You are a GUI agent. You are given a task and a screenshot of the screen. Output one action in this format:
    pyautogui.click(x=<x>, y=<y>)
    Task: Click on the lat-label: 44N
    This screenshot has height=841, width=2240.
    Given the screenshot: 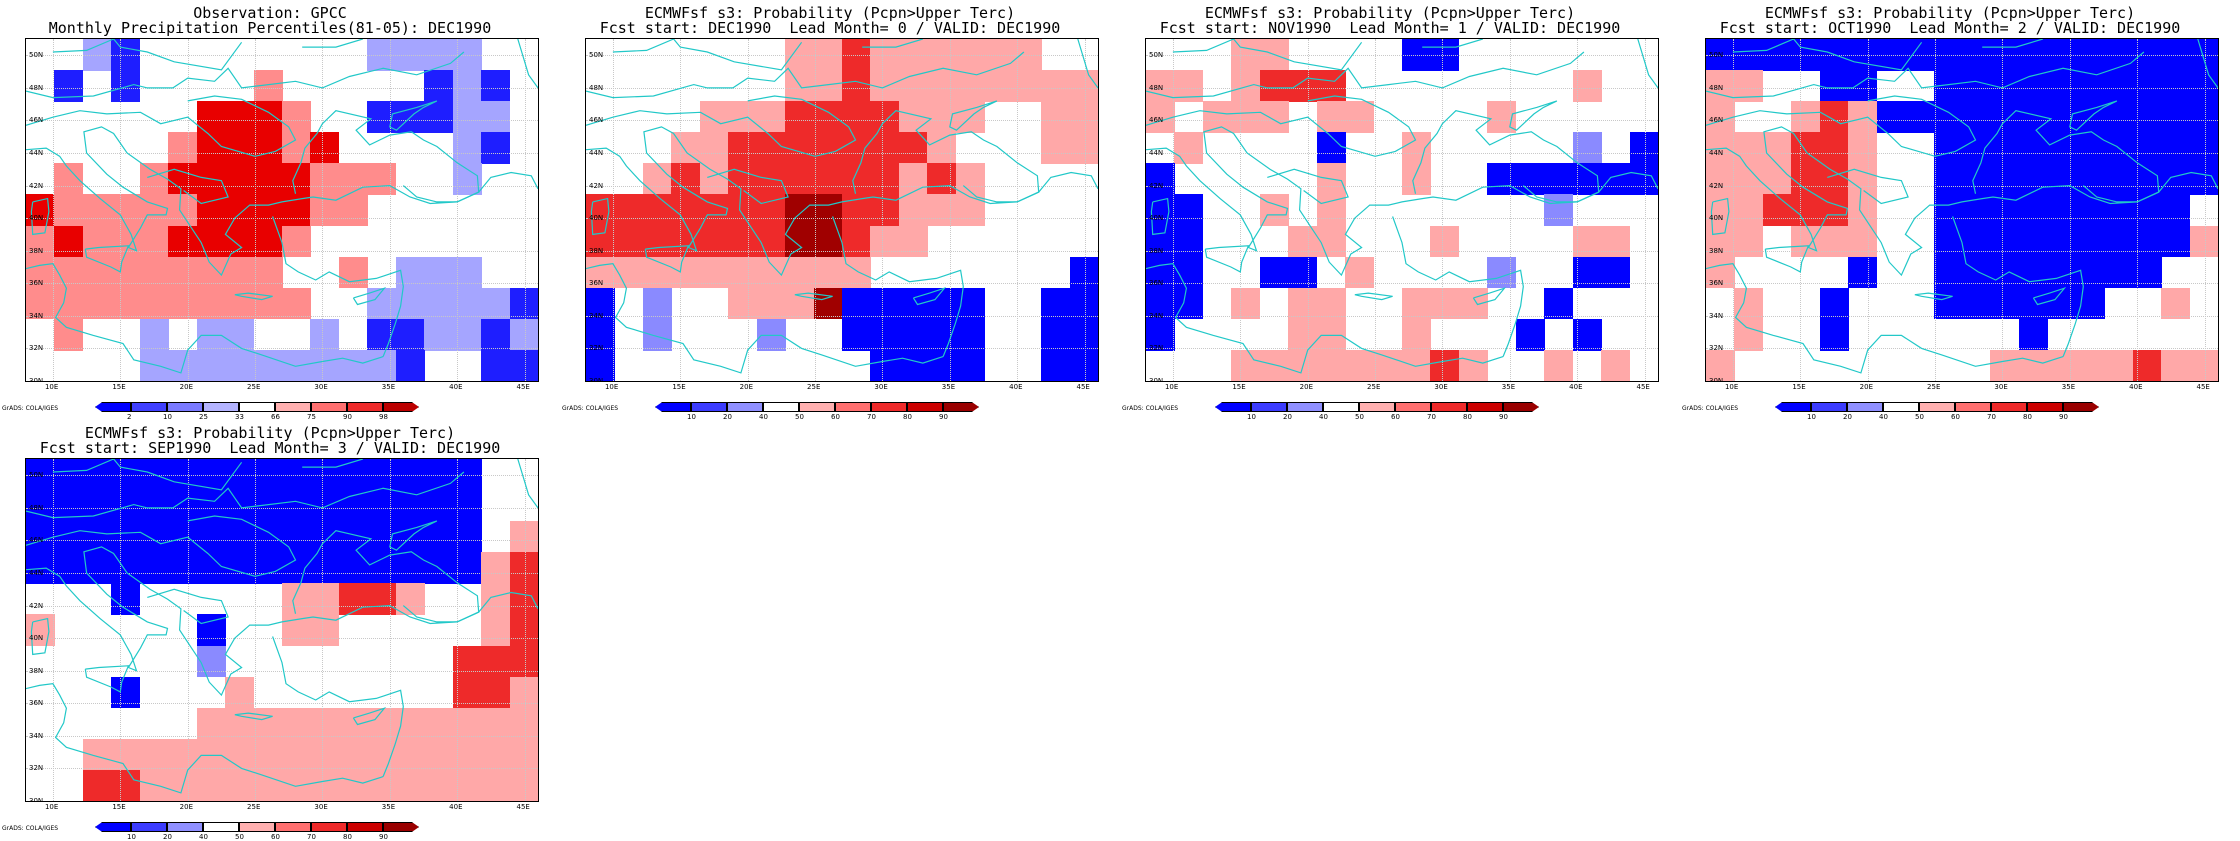 What is the action you would take?
    pyautogui.click(x=36, y=153)
    